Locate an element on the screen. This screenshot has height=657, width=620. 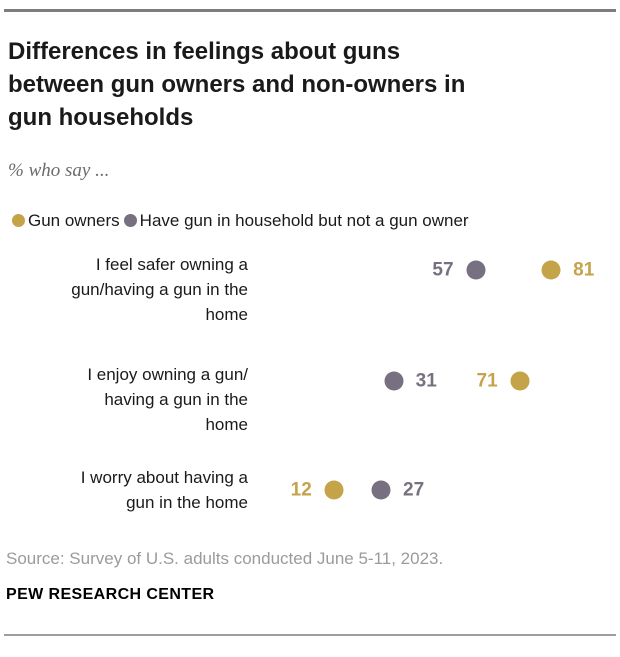
plot-area: 12 27 is located at coordinates (434, 490).